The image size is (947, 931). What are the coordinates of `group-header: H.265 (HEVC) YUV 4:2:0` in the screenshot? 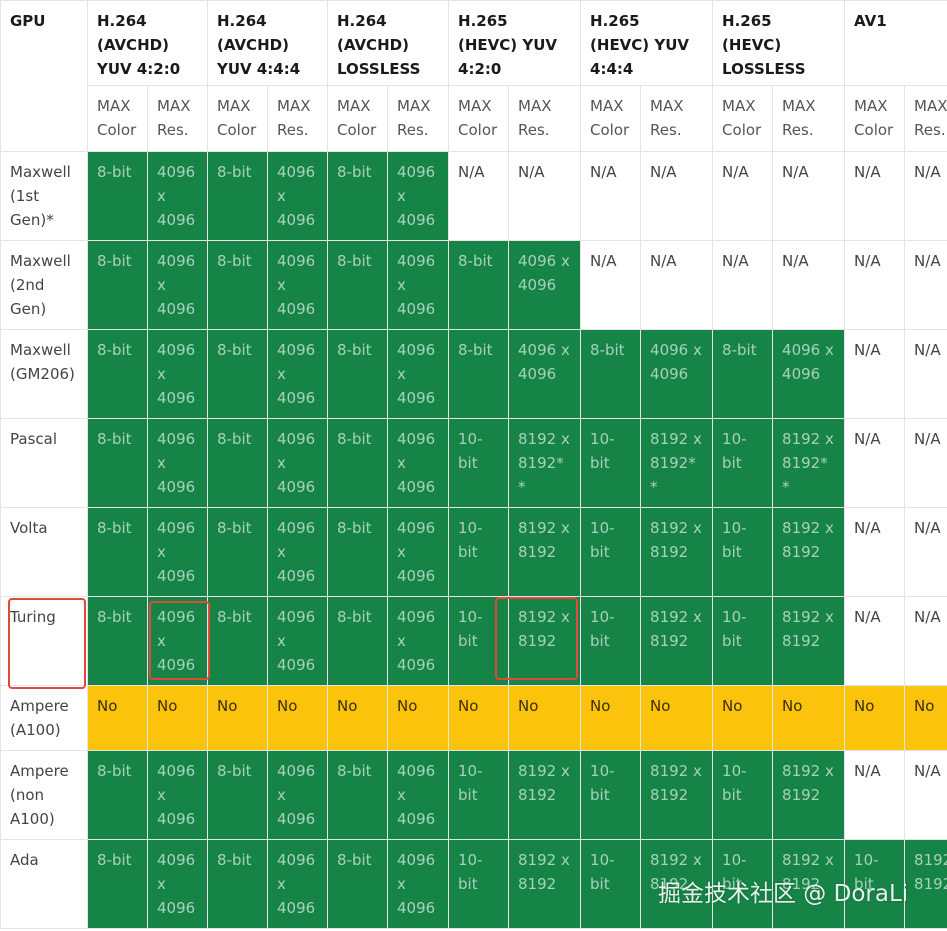 It's located at (515, 43).